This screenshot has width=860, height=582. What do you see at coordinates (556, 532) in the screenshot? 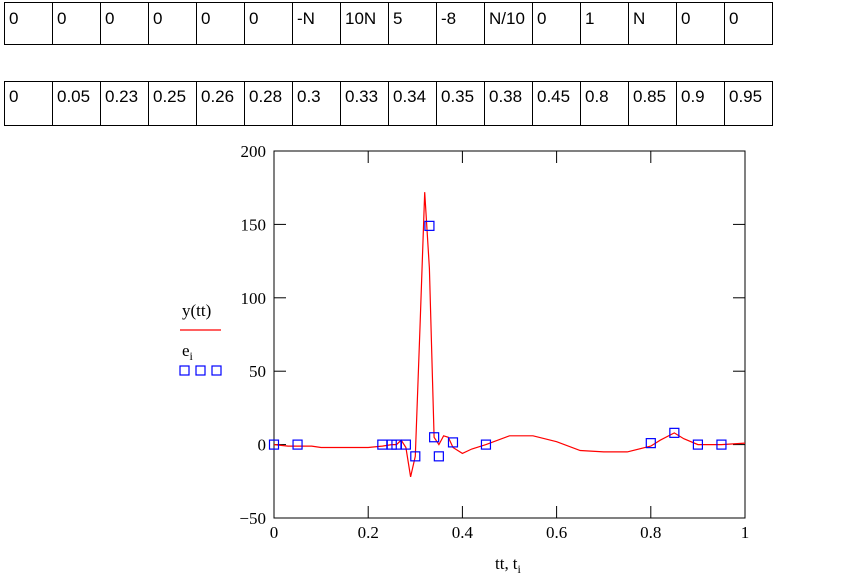
I see `x-tick-label: 0.6` at bounding box center [556, 532].